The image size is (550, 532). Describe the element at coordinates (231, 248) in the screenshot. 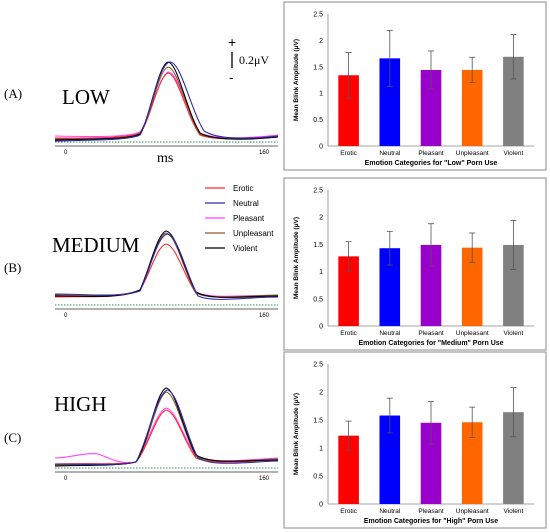

I see `legend-item-violent: Violent` at that location.